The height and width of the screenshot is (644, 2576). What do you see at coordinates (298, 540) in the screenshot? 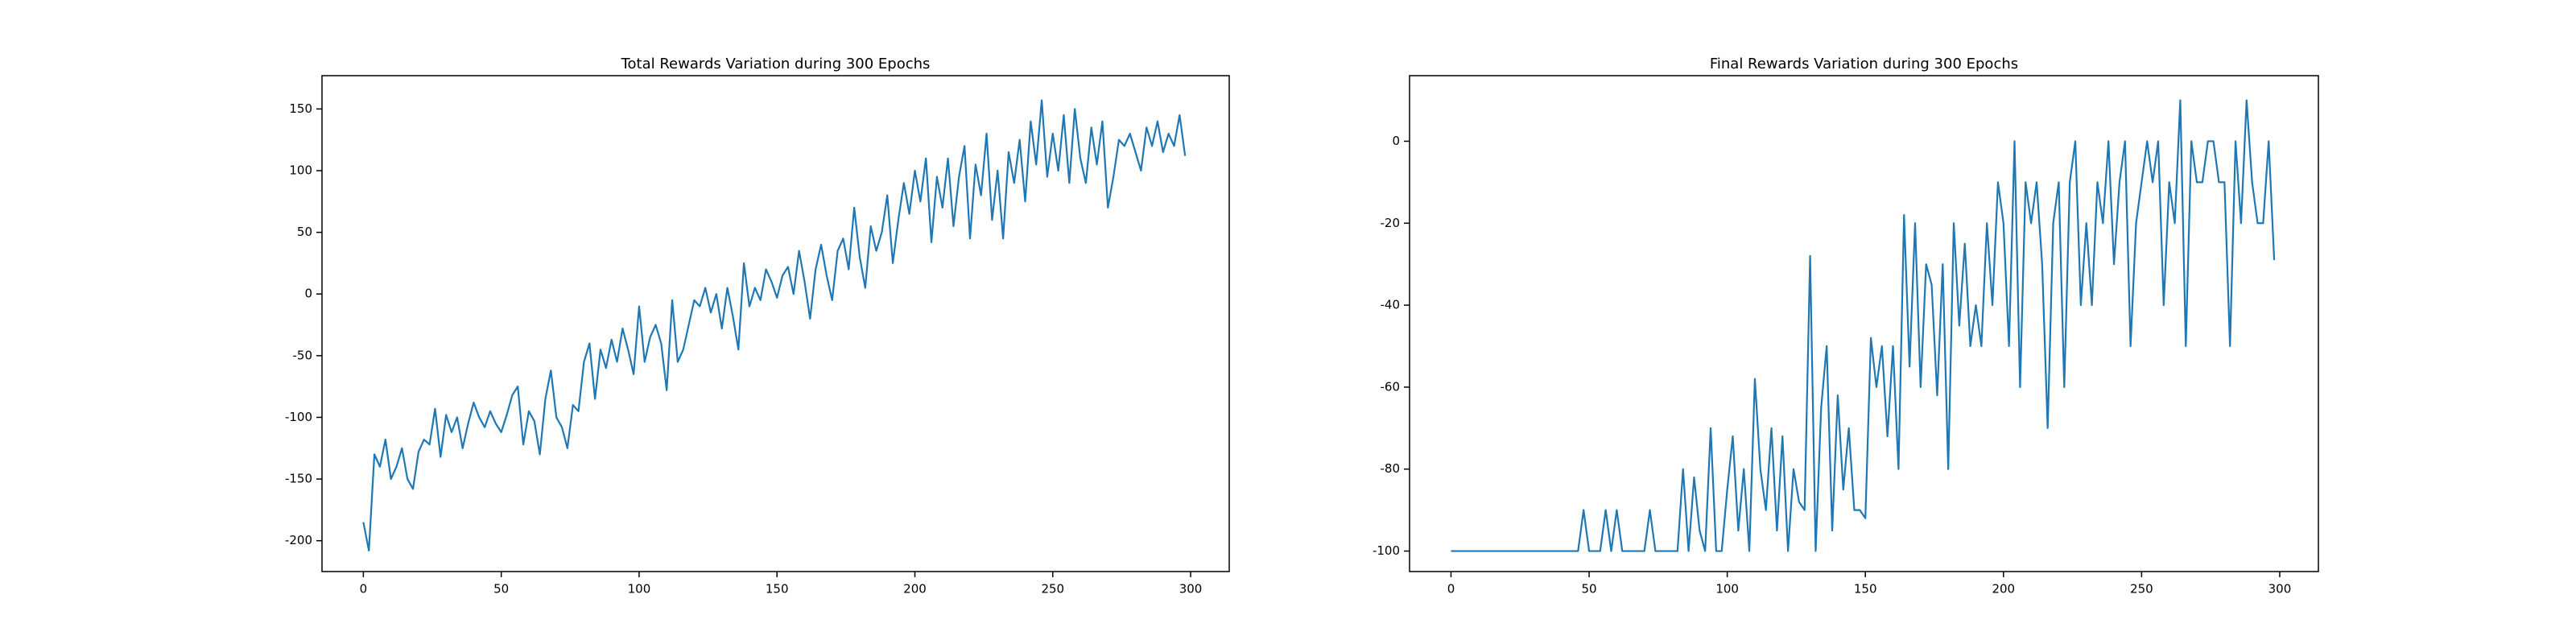
I see `y-tick-label: -200` at bounding box center [298, 540].